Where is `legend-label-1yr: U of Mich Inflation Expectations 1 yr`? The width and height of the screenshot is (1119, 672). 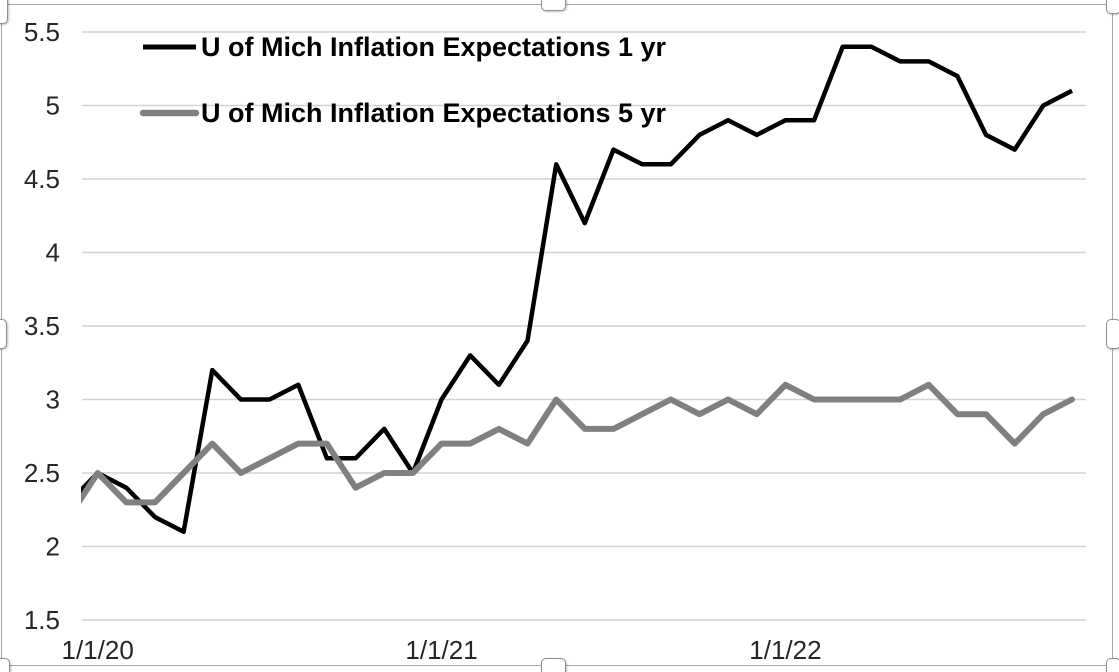 legend-label-1yr: U of Mich Inflation Expectations 1 yr is located at coordinates (434, 47).